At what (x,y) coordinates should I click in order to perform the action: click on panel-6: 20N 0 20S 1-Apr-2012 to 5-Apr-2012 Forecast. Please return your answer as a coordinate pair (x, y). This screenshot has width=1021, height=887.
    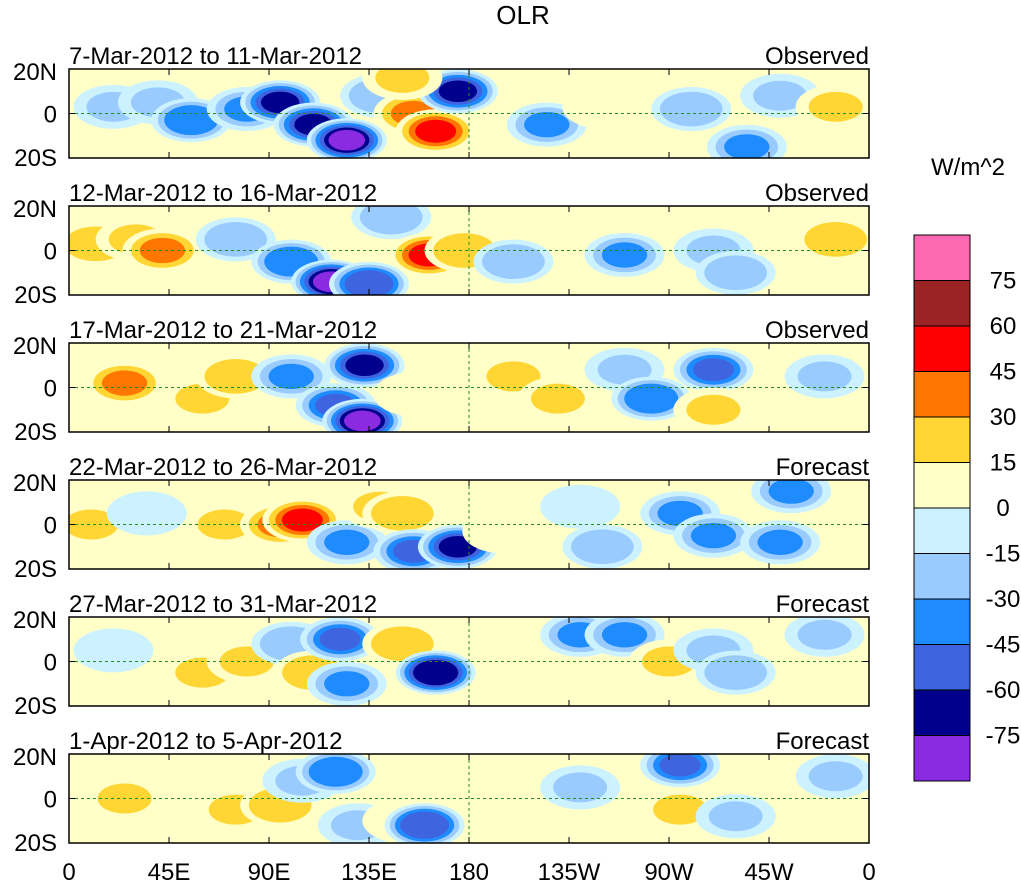
    Looking at the image, I should click on (441, 792).